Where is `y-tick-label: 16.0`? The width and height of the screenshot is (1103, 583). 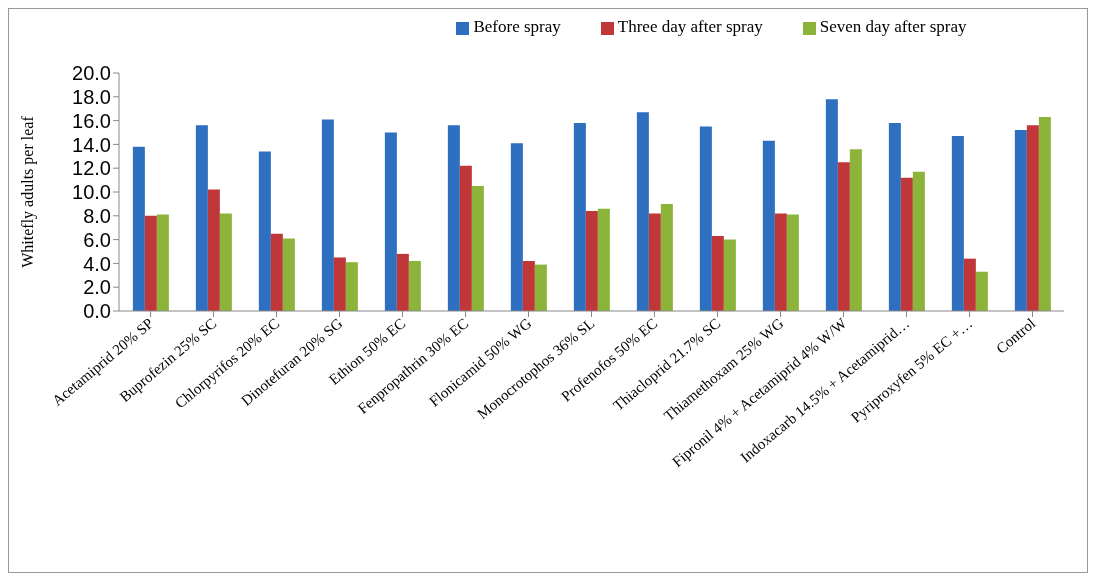 y-tick-label: 16.0 is located at coordinates (91, 120).